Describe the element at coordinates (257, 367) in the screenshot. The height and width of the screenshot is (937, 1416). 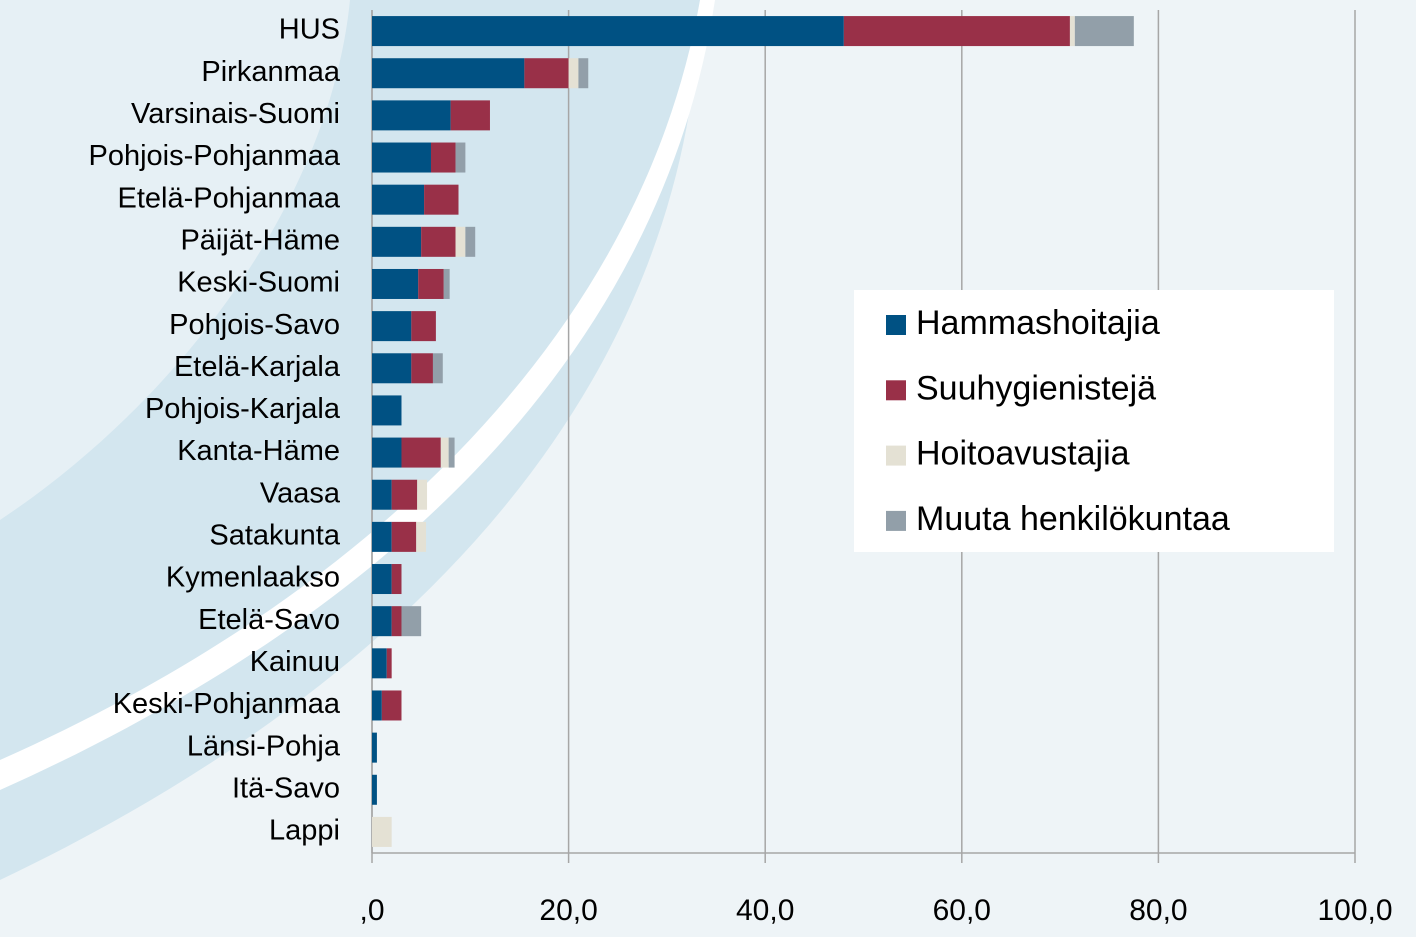
I see `y-tick-label: Etelä-Karjala` at that location.